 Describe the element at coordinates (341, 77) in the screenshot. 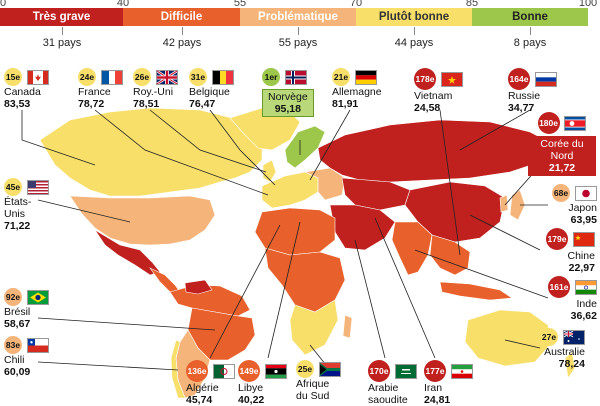

I see `rank-badge-allemagne: 21e` at that location.